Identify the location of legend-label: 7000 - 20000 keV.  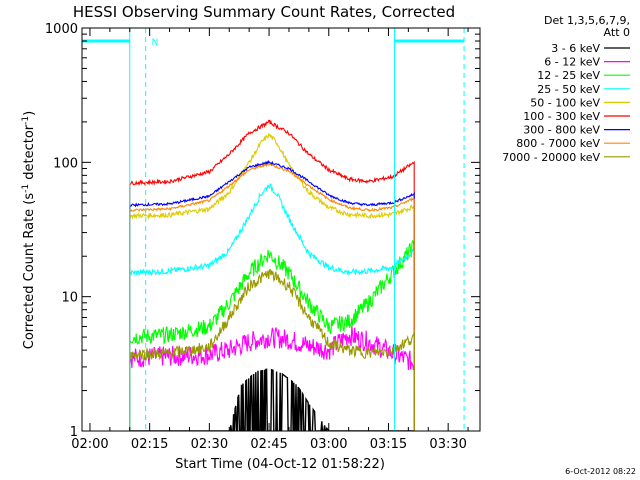
(551, 157).